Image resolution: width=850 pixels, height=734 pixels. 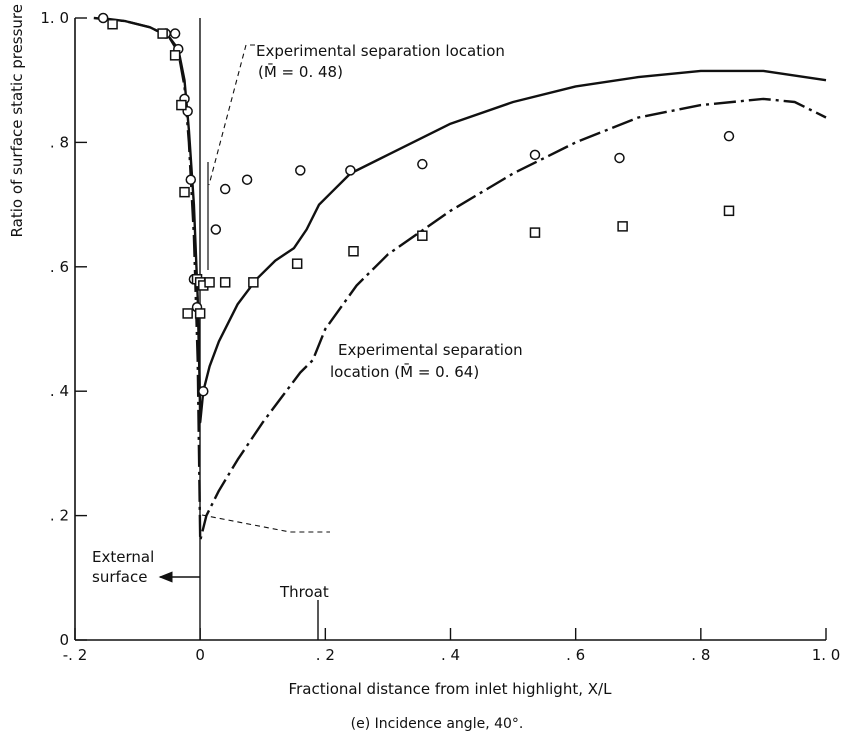 What do you see at coordinates (231, 115) in the screenshot?
I see `sep-048-leader` at bounding box center [231, 115].